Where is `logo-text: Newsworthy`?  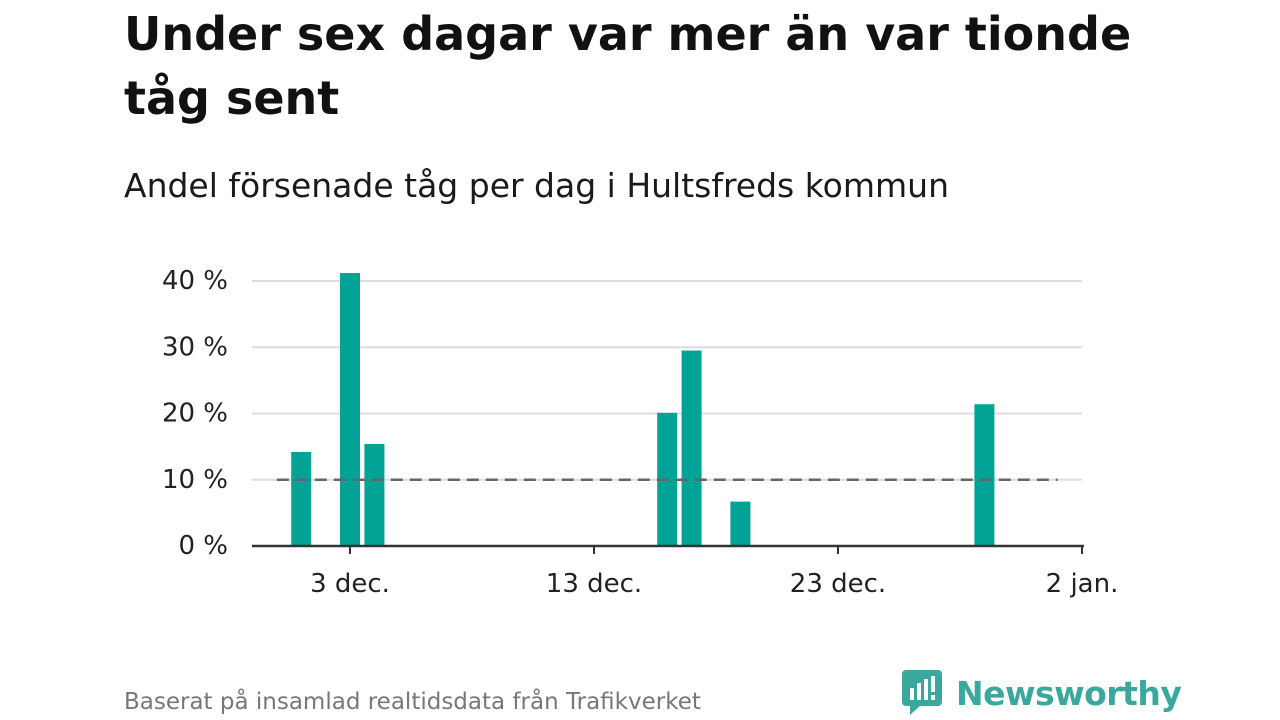
logo-text: Newsworthy is located at coordinates (1069, 693).